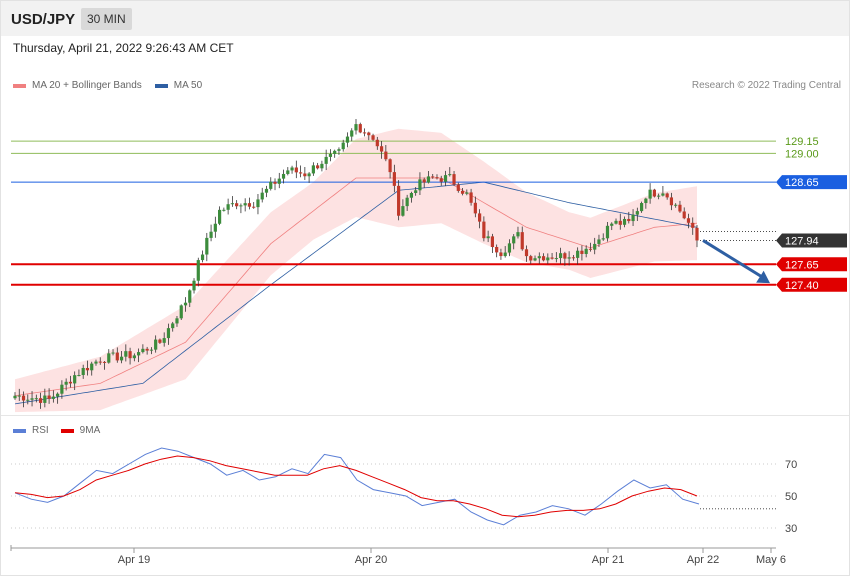 The height and width of the screenshot is (576, 850). Describe the element at coordinates (763, 277) in the screenshot. I see `forecast-arrow-head` at that location.